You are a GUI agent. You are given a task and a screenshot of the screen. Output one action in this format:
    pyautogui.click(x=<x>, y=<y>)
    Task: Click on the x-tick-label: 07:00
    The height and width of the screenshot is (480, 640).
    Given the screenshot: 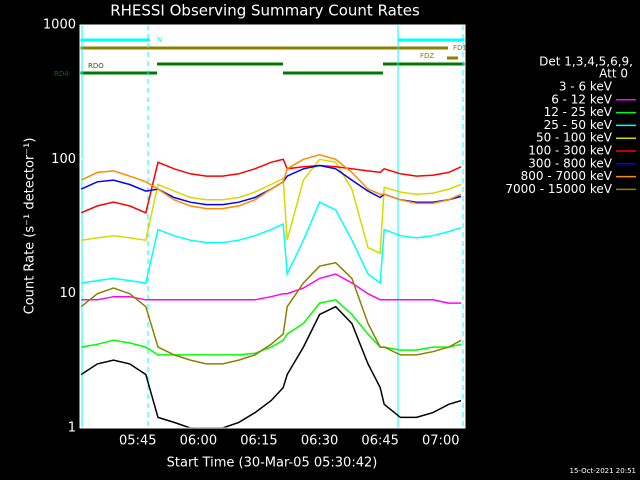 What is the action you would take?
    pyautogui.click(x=440, y=441)
    